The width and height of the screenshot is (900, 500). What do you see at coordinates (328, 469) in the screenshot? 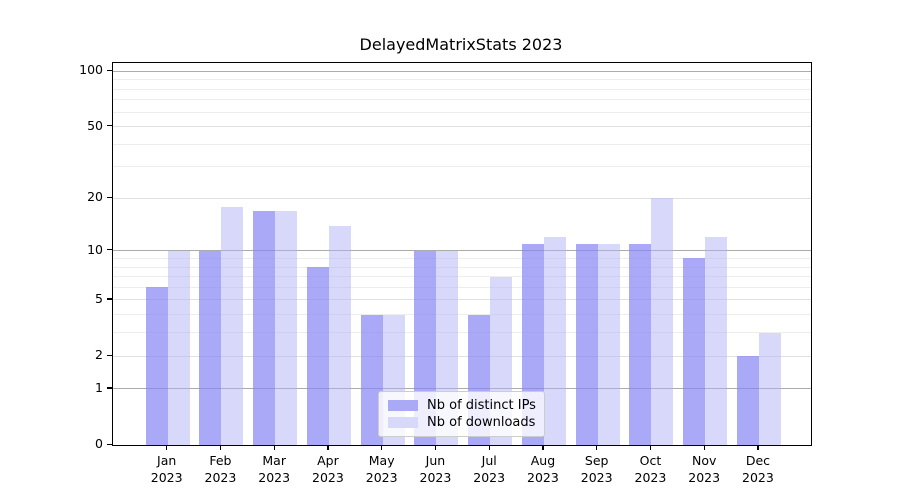
I see `x-axis-tick-label: Apr 2023` at bounding box center [328, 469].